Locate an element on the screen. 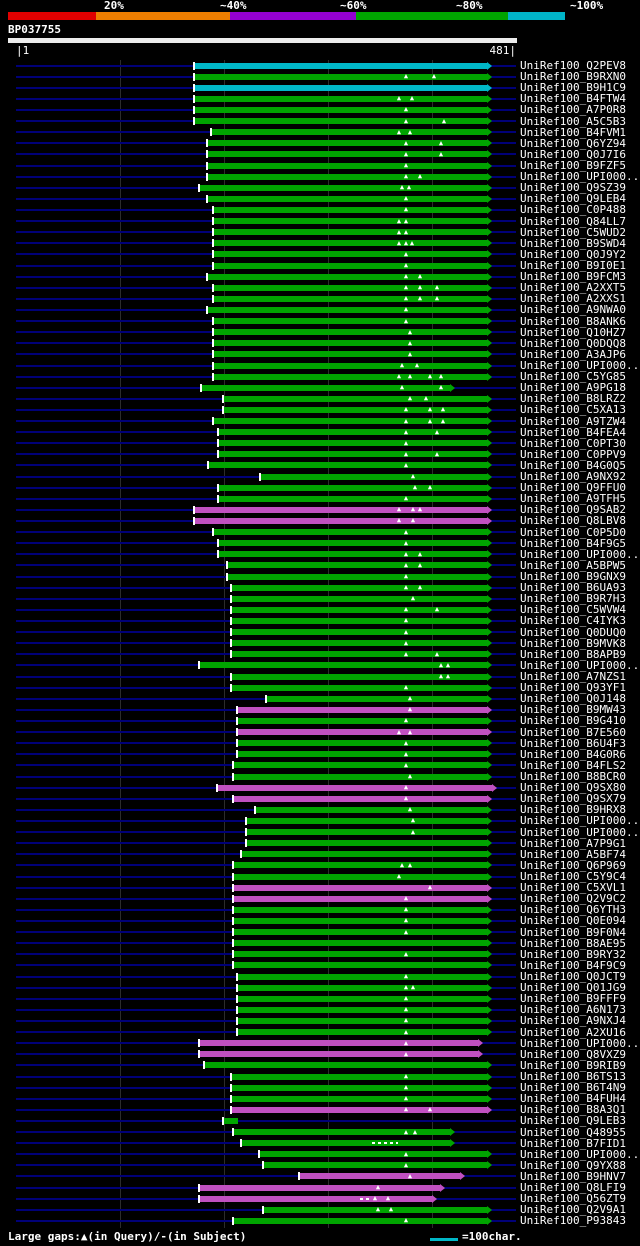 The width and height of the screenshot is (640, 1246). hit-label: UniRef100_Q9FFU0 is located at coordinates (573, 488).